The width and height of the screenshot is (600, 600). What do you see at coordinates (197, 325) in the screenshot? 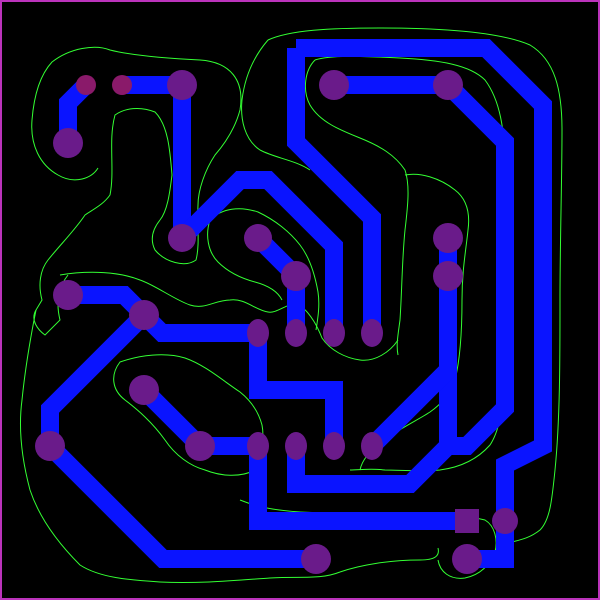
I see `track-left-to-center` at bounding box center [197, 325].